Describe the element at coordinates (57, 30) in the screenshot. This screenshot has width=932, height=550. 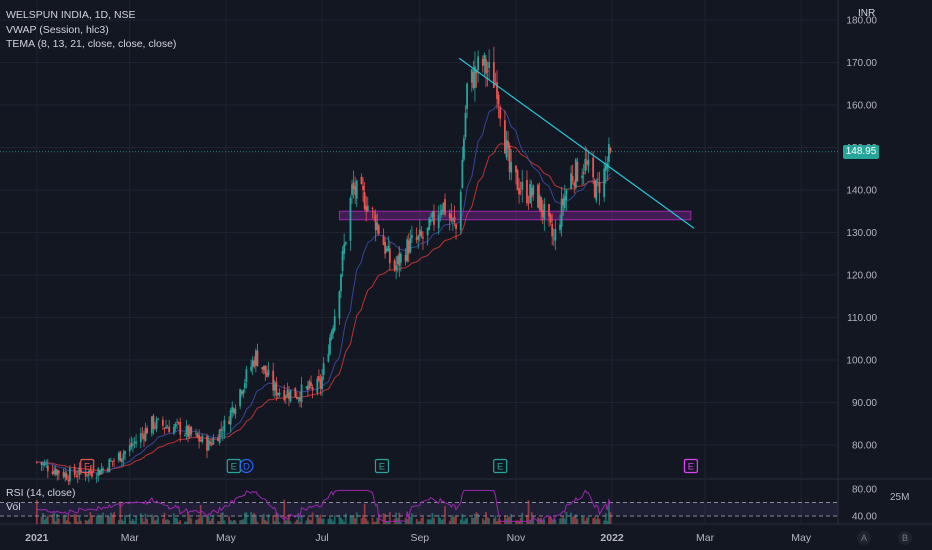
I see `vwap-legend: VWAP (Session, hlc3)` at that location.